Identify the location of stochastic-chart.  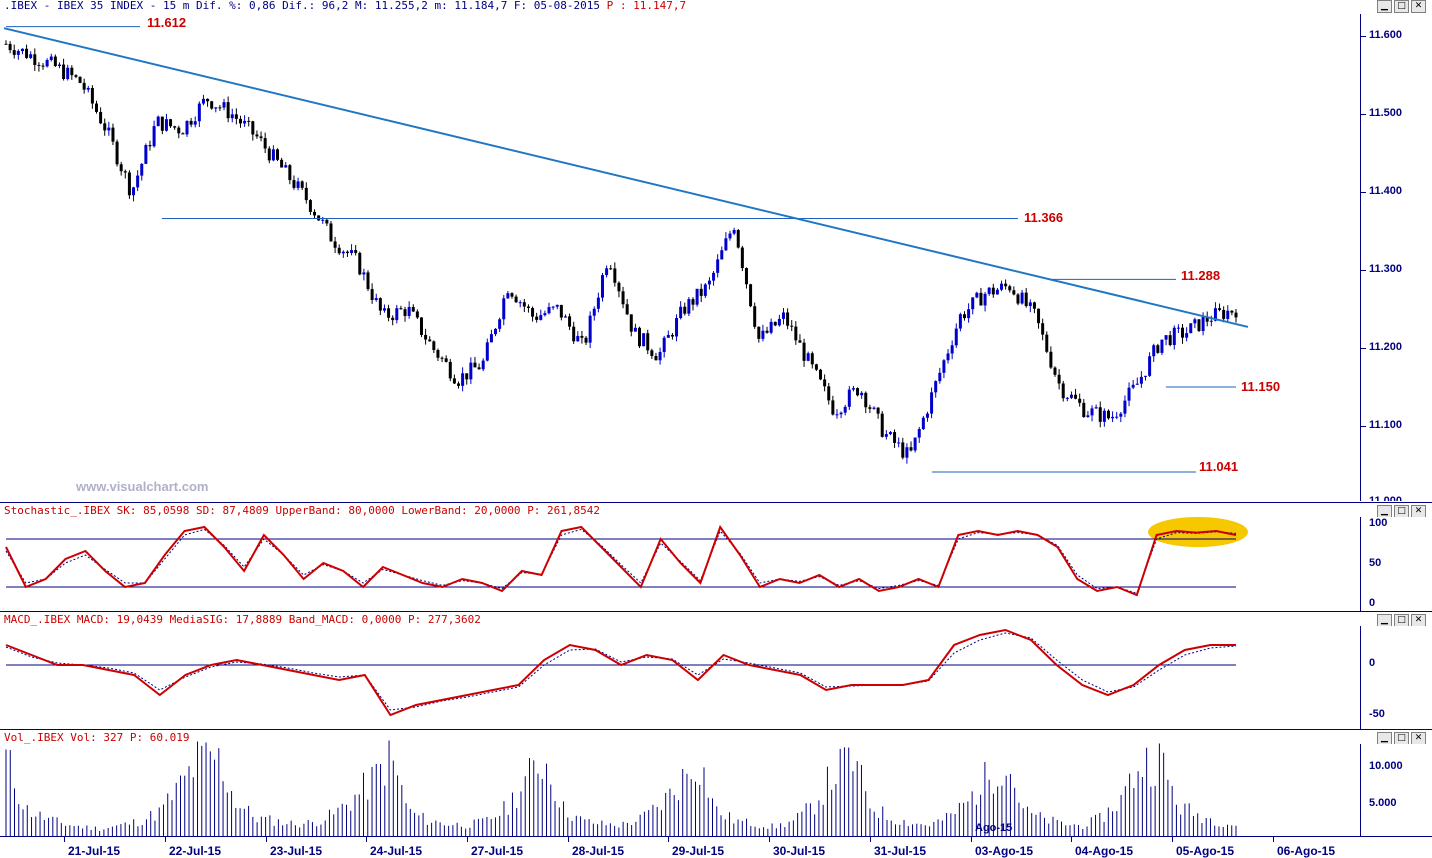
(680, 557).